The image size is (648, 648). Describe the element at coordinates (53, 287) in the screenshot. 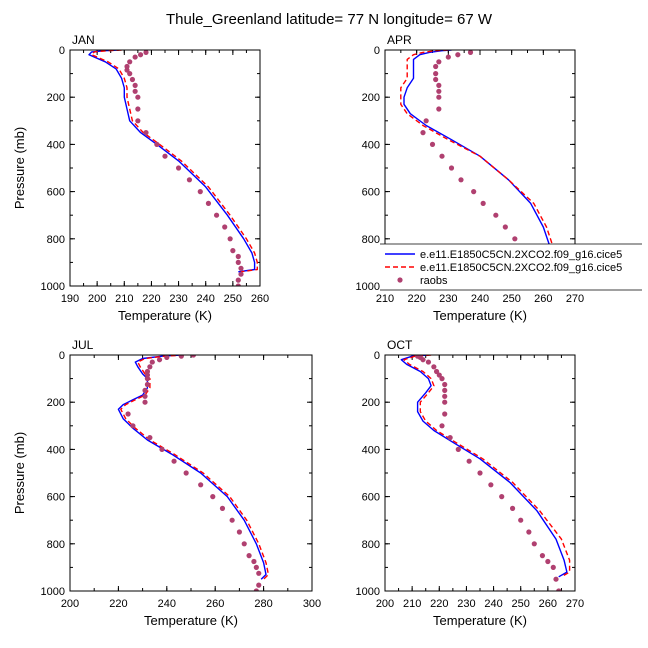

I see `y-tick-label: 1000` at that location.